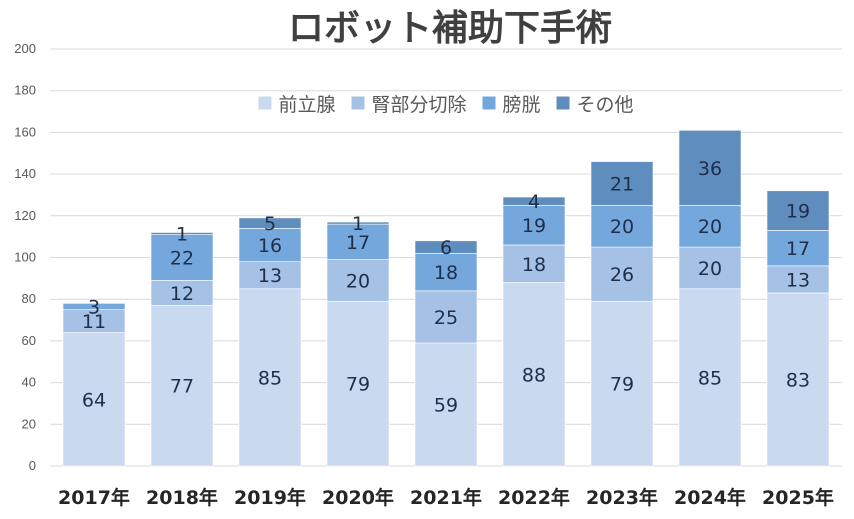 This screenshot has height=519, width=854. I want to click on data-label: 88, so click(534, 375).